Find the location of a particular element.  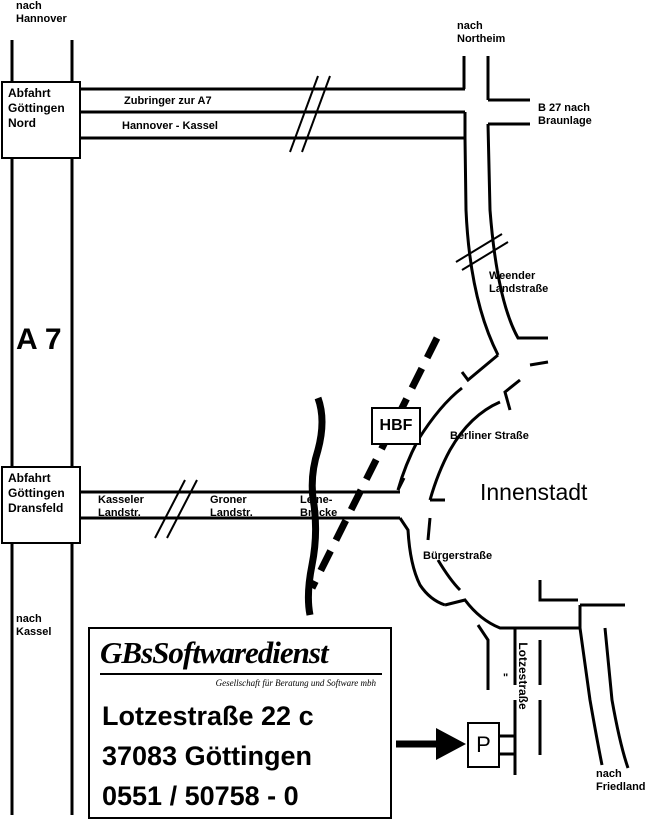

exit-goettingen-nord: Abfahrt Göttingen Nord is located at coordinates (41, 120).